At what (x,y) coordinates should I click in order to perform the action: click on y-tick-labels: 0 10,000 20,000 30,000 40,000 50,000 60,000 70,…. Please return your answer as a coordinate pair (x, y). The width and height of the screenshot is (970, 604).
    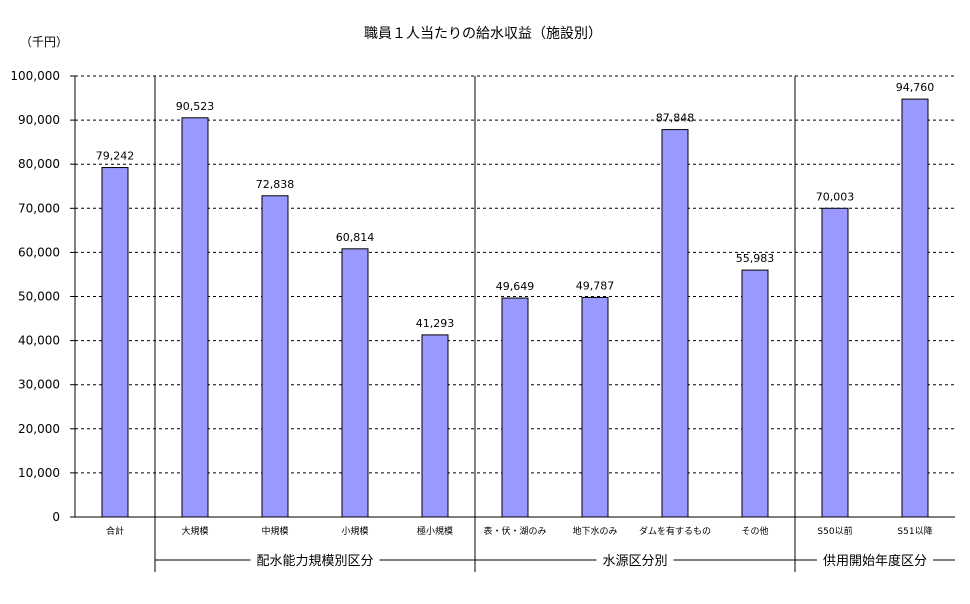
    Looking at the image, I should click on (35, 296).